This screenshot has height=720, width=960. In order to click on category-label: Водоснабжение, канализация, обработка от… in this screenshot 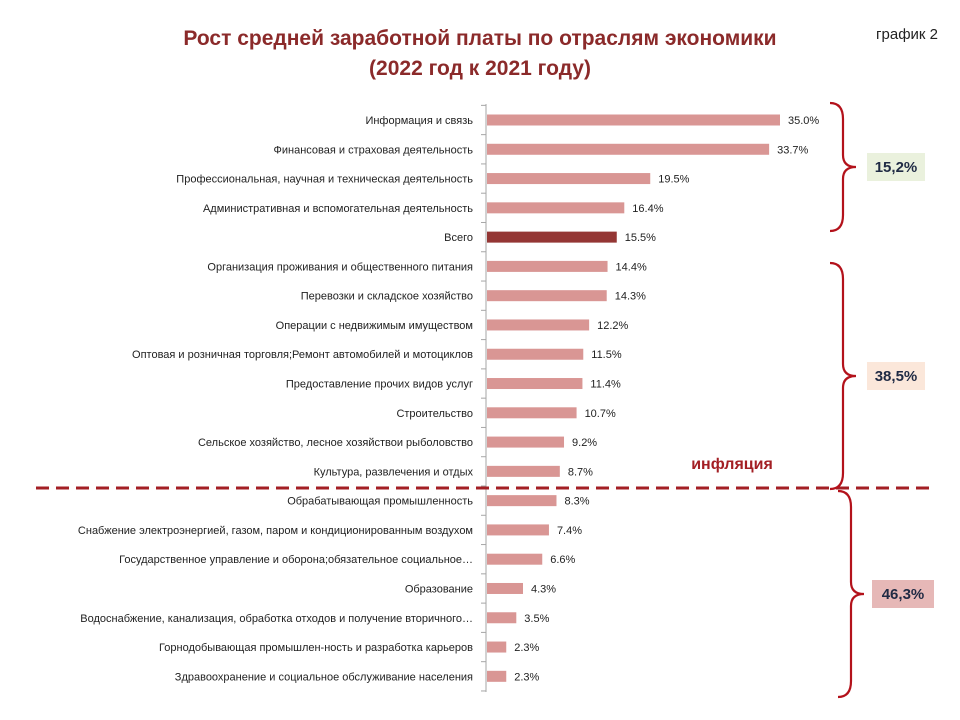, I will do `click(276, 619)`.